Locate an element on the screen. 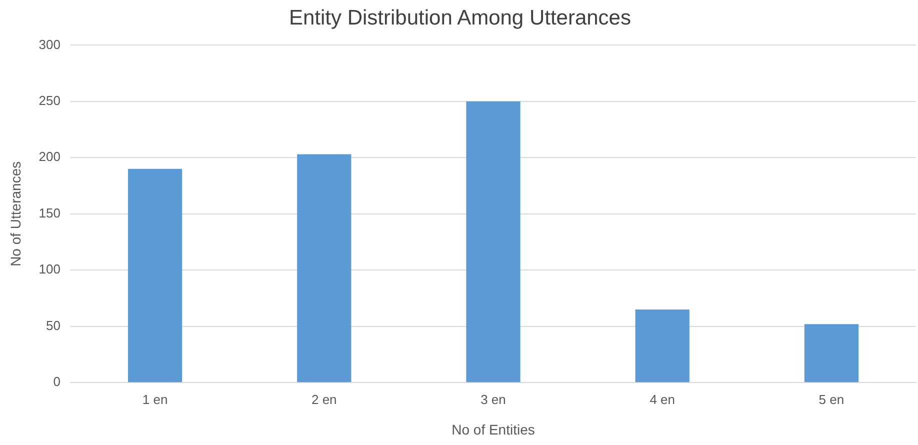  x-tick-label: 1 en is located at coordinates (155, 399).